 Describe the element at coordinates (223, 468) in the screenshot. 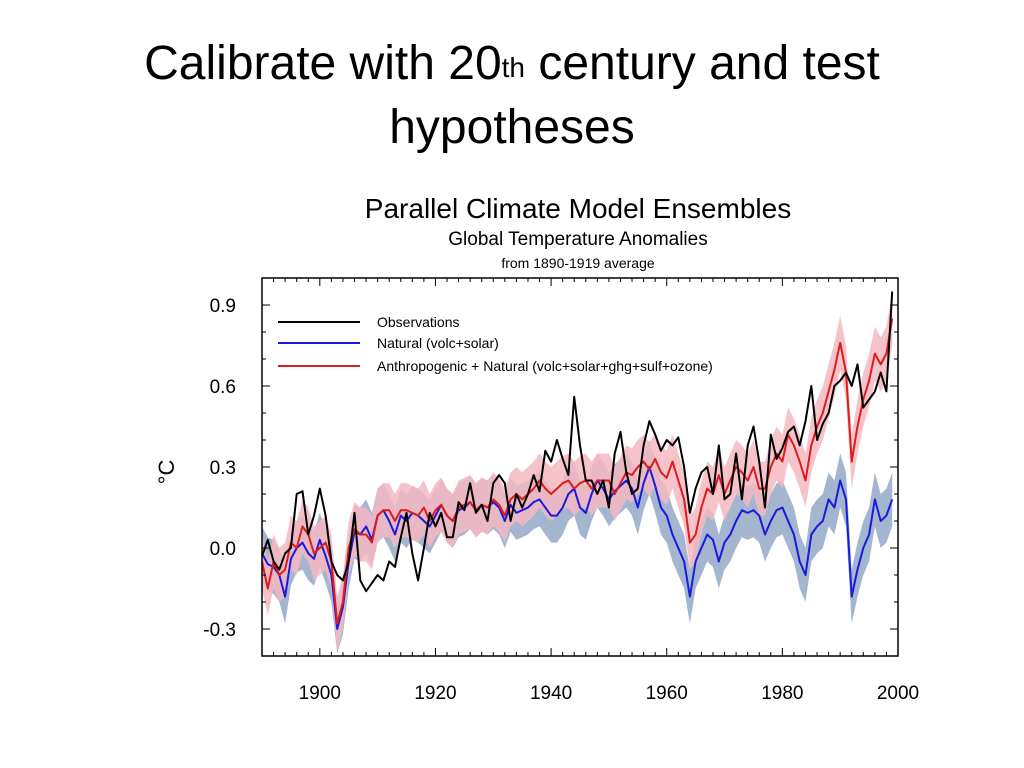

I see `y-tick-label: 0.3` at that location.